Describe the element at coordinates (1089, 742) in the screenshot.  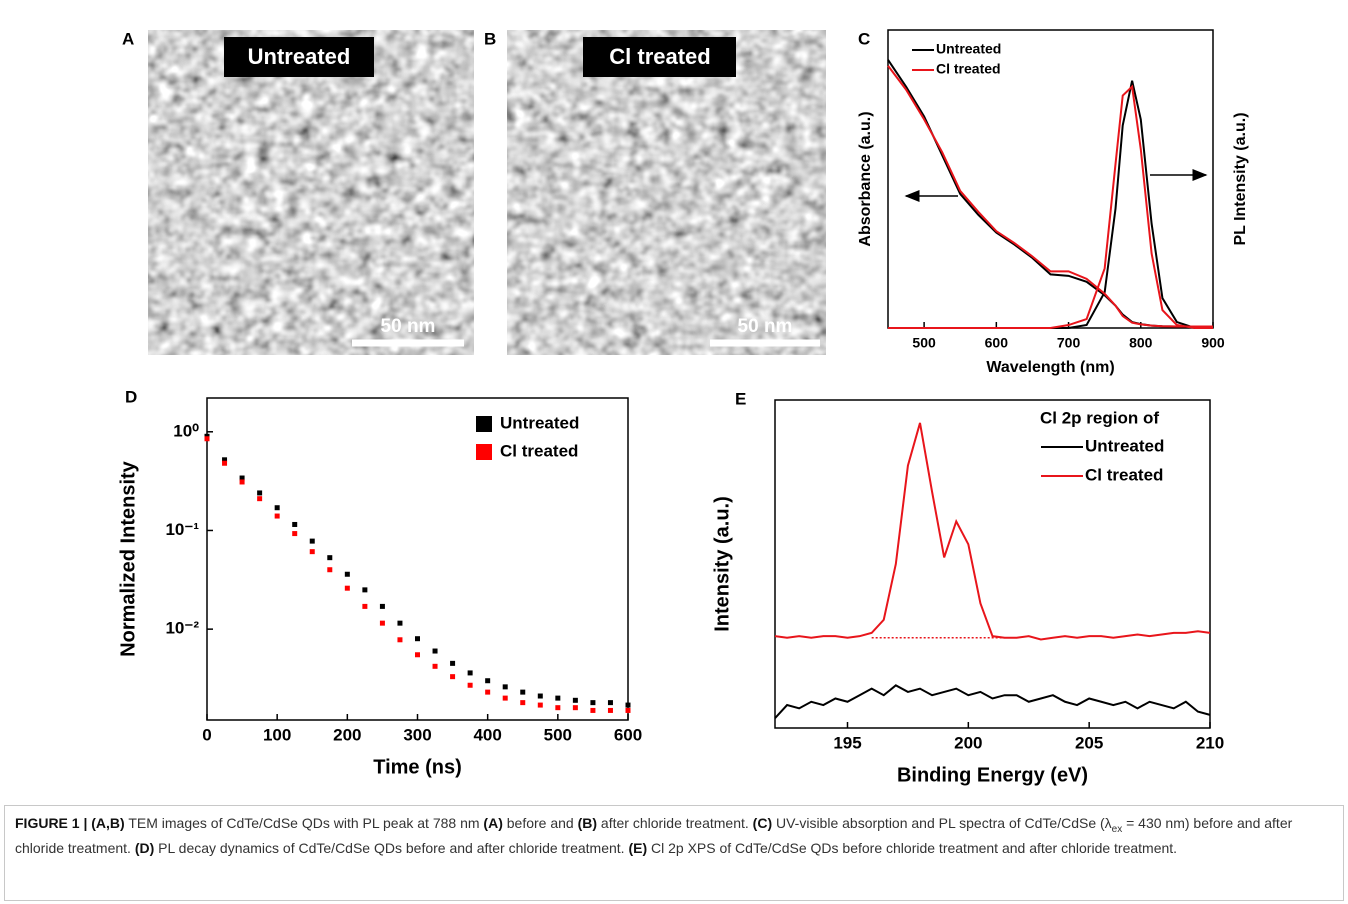
I see `x-tick-label: 205` at that location.